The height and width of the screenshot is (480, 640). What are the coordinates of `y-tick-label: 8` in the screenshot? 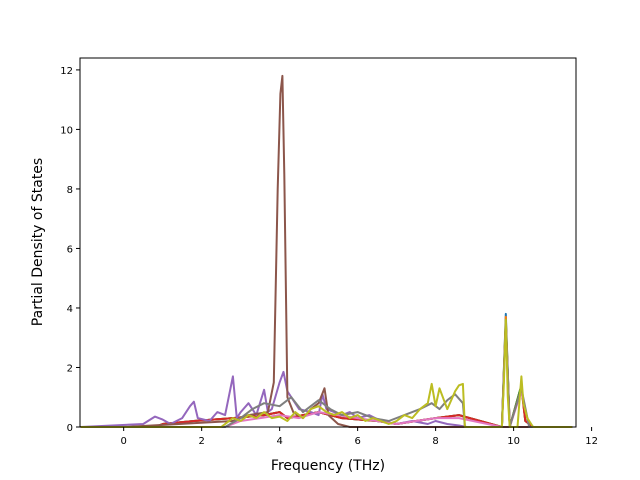 It's located at (70, 190).